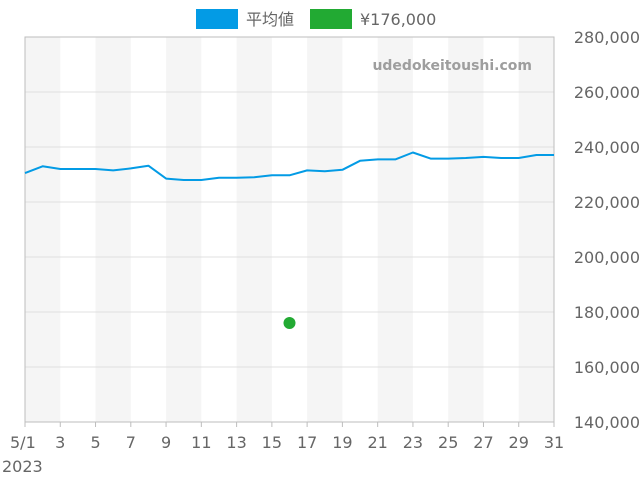 This screenshot has width=640, height=480. Describe the element at coordinates (413, 442) in the screenshot. I see `x-tick-label: 23` at that location.